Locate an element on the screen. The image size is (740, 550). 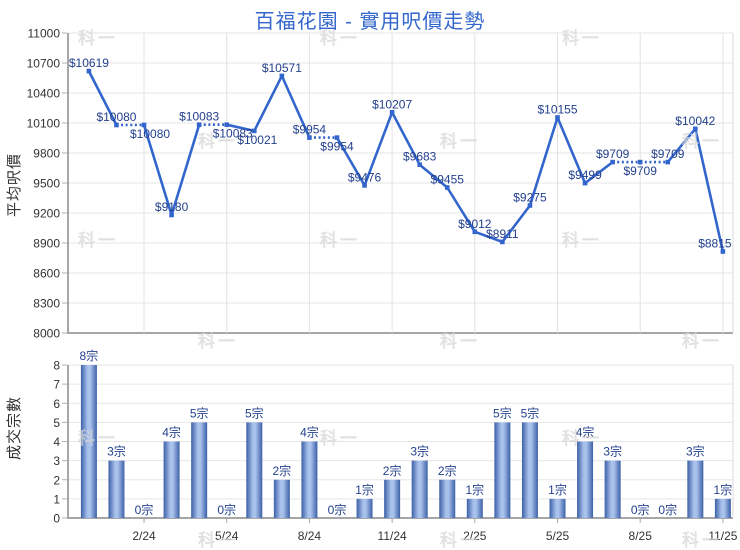
point-value-label: $10021 is located at coordinates (257, 140).